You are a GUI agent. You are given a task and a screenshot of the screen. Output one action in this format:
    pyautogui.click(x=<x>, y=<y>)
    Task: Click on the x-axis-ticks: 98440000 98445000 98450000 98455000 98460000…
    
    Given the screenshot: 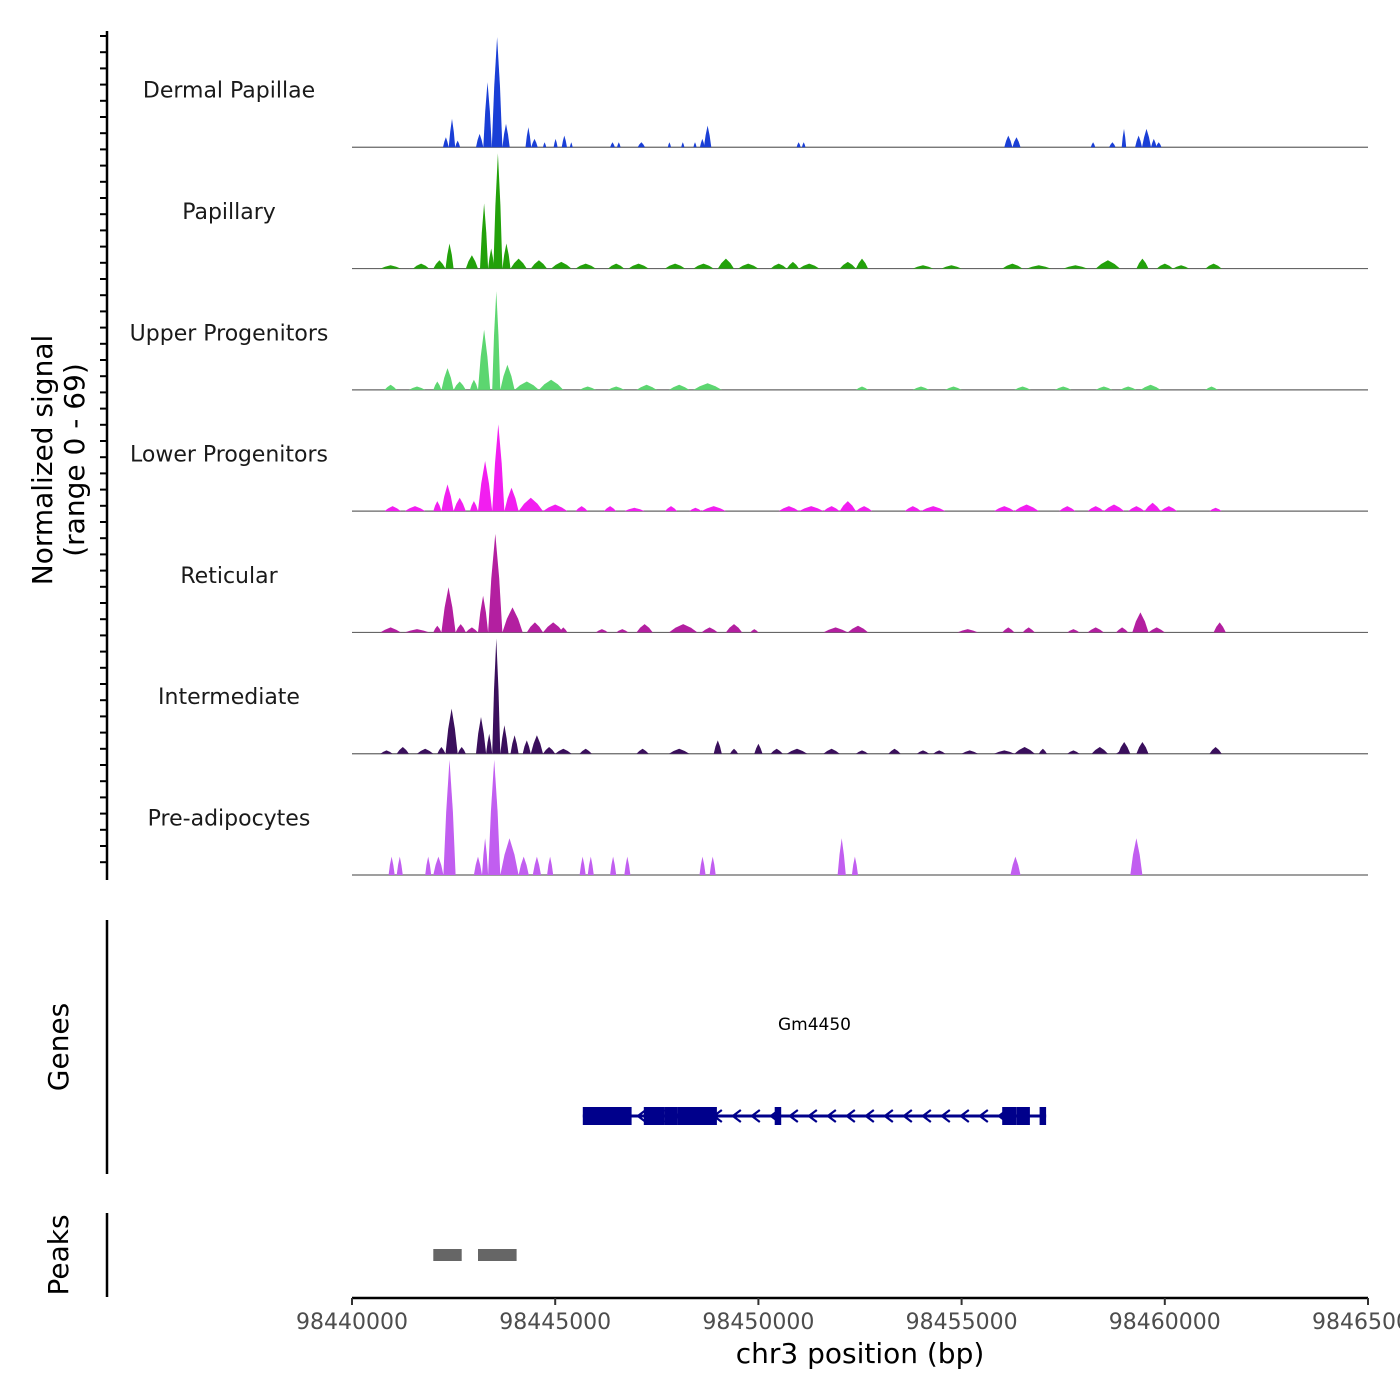 What is the action you would take?
    pyautogui.click(x=848, y=1316)
    